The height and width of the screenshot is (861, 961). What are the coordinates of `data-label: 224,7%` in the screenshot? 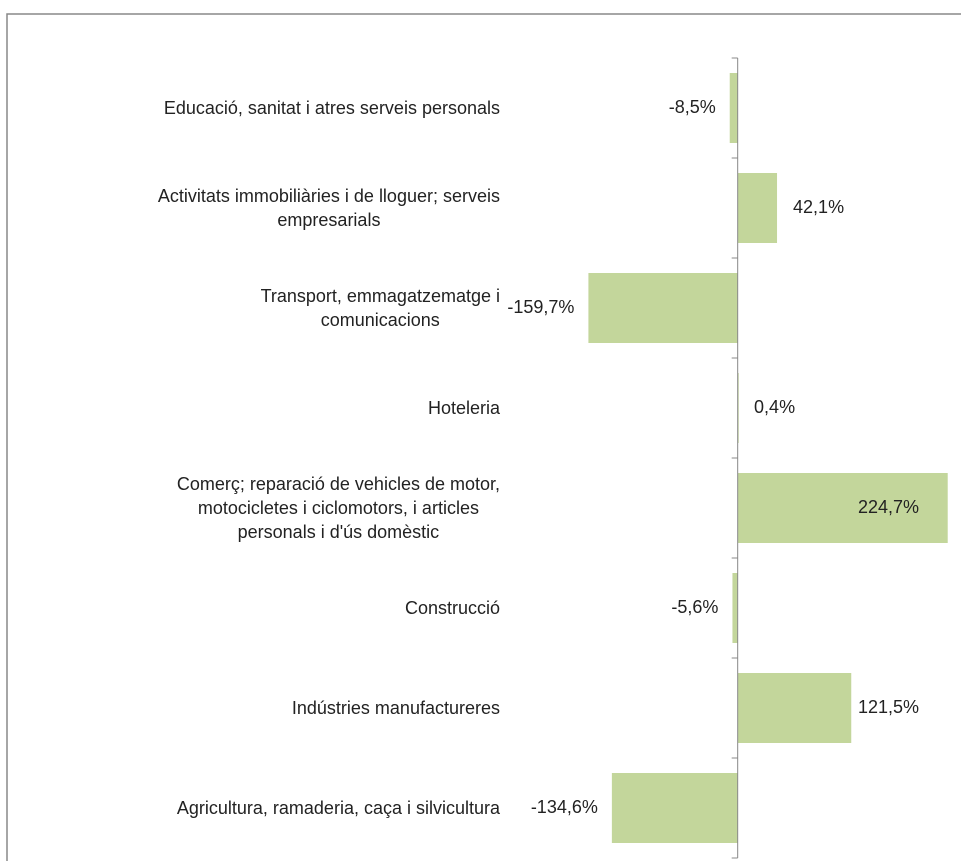 It's located at (888, 507).